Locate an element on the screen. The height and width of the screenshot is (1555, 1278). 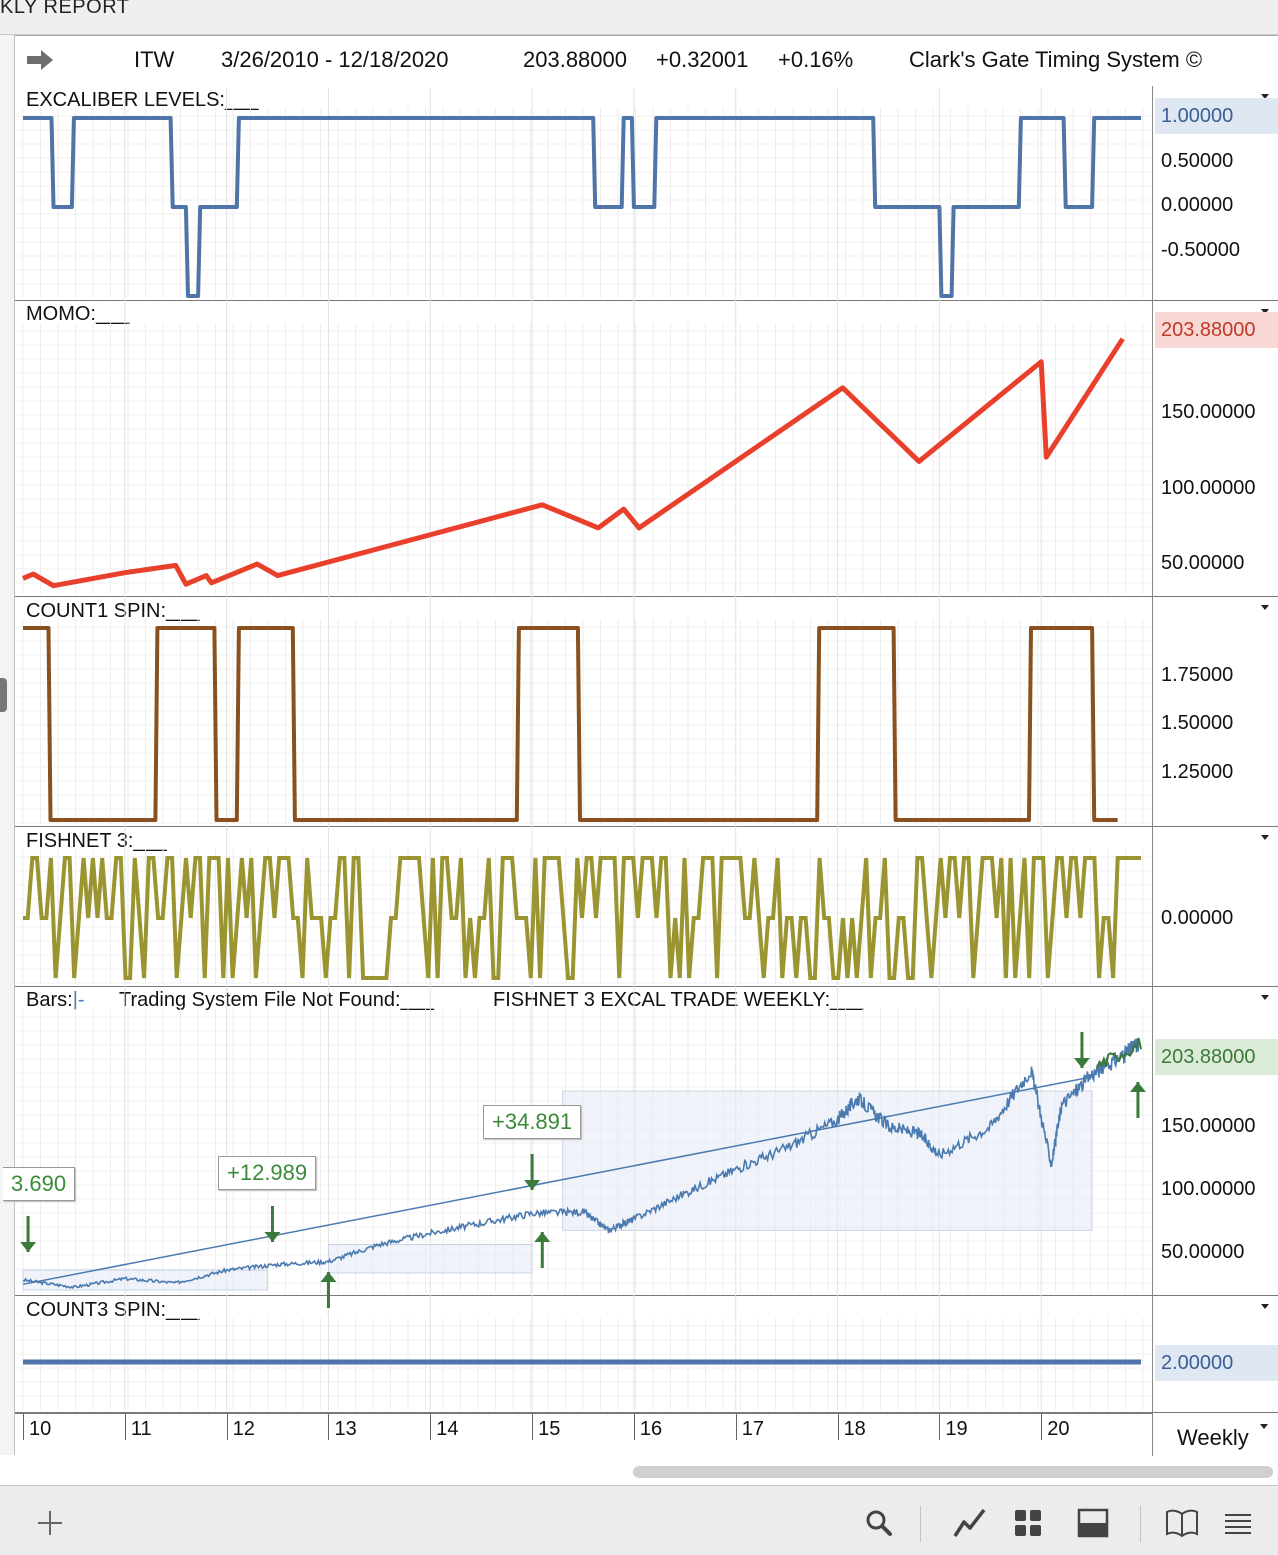
momo-value-box is located at coordinates (1216, 330).